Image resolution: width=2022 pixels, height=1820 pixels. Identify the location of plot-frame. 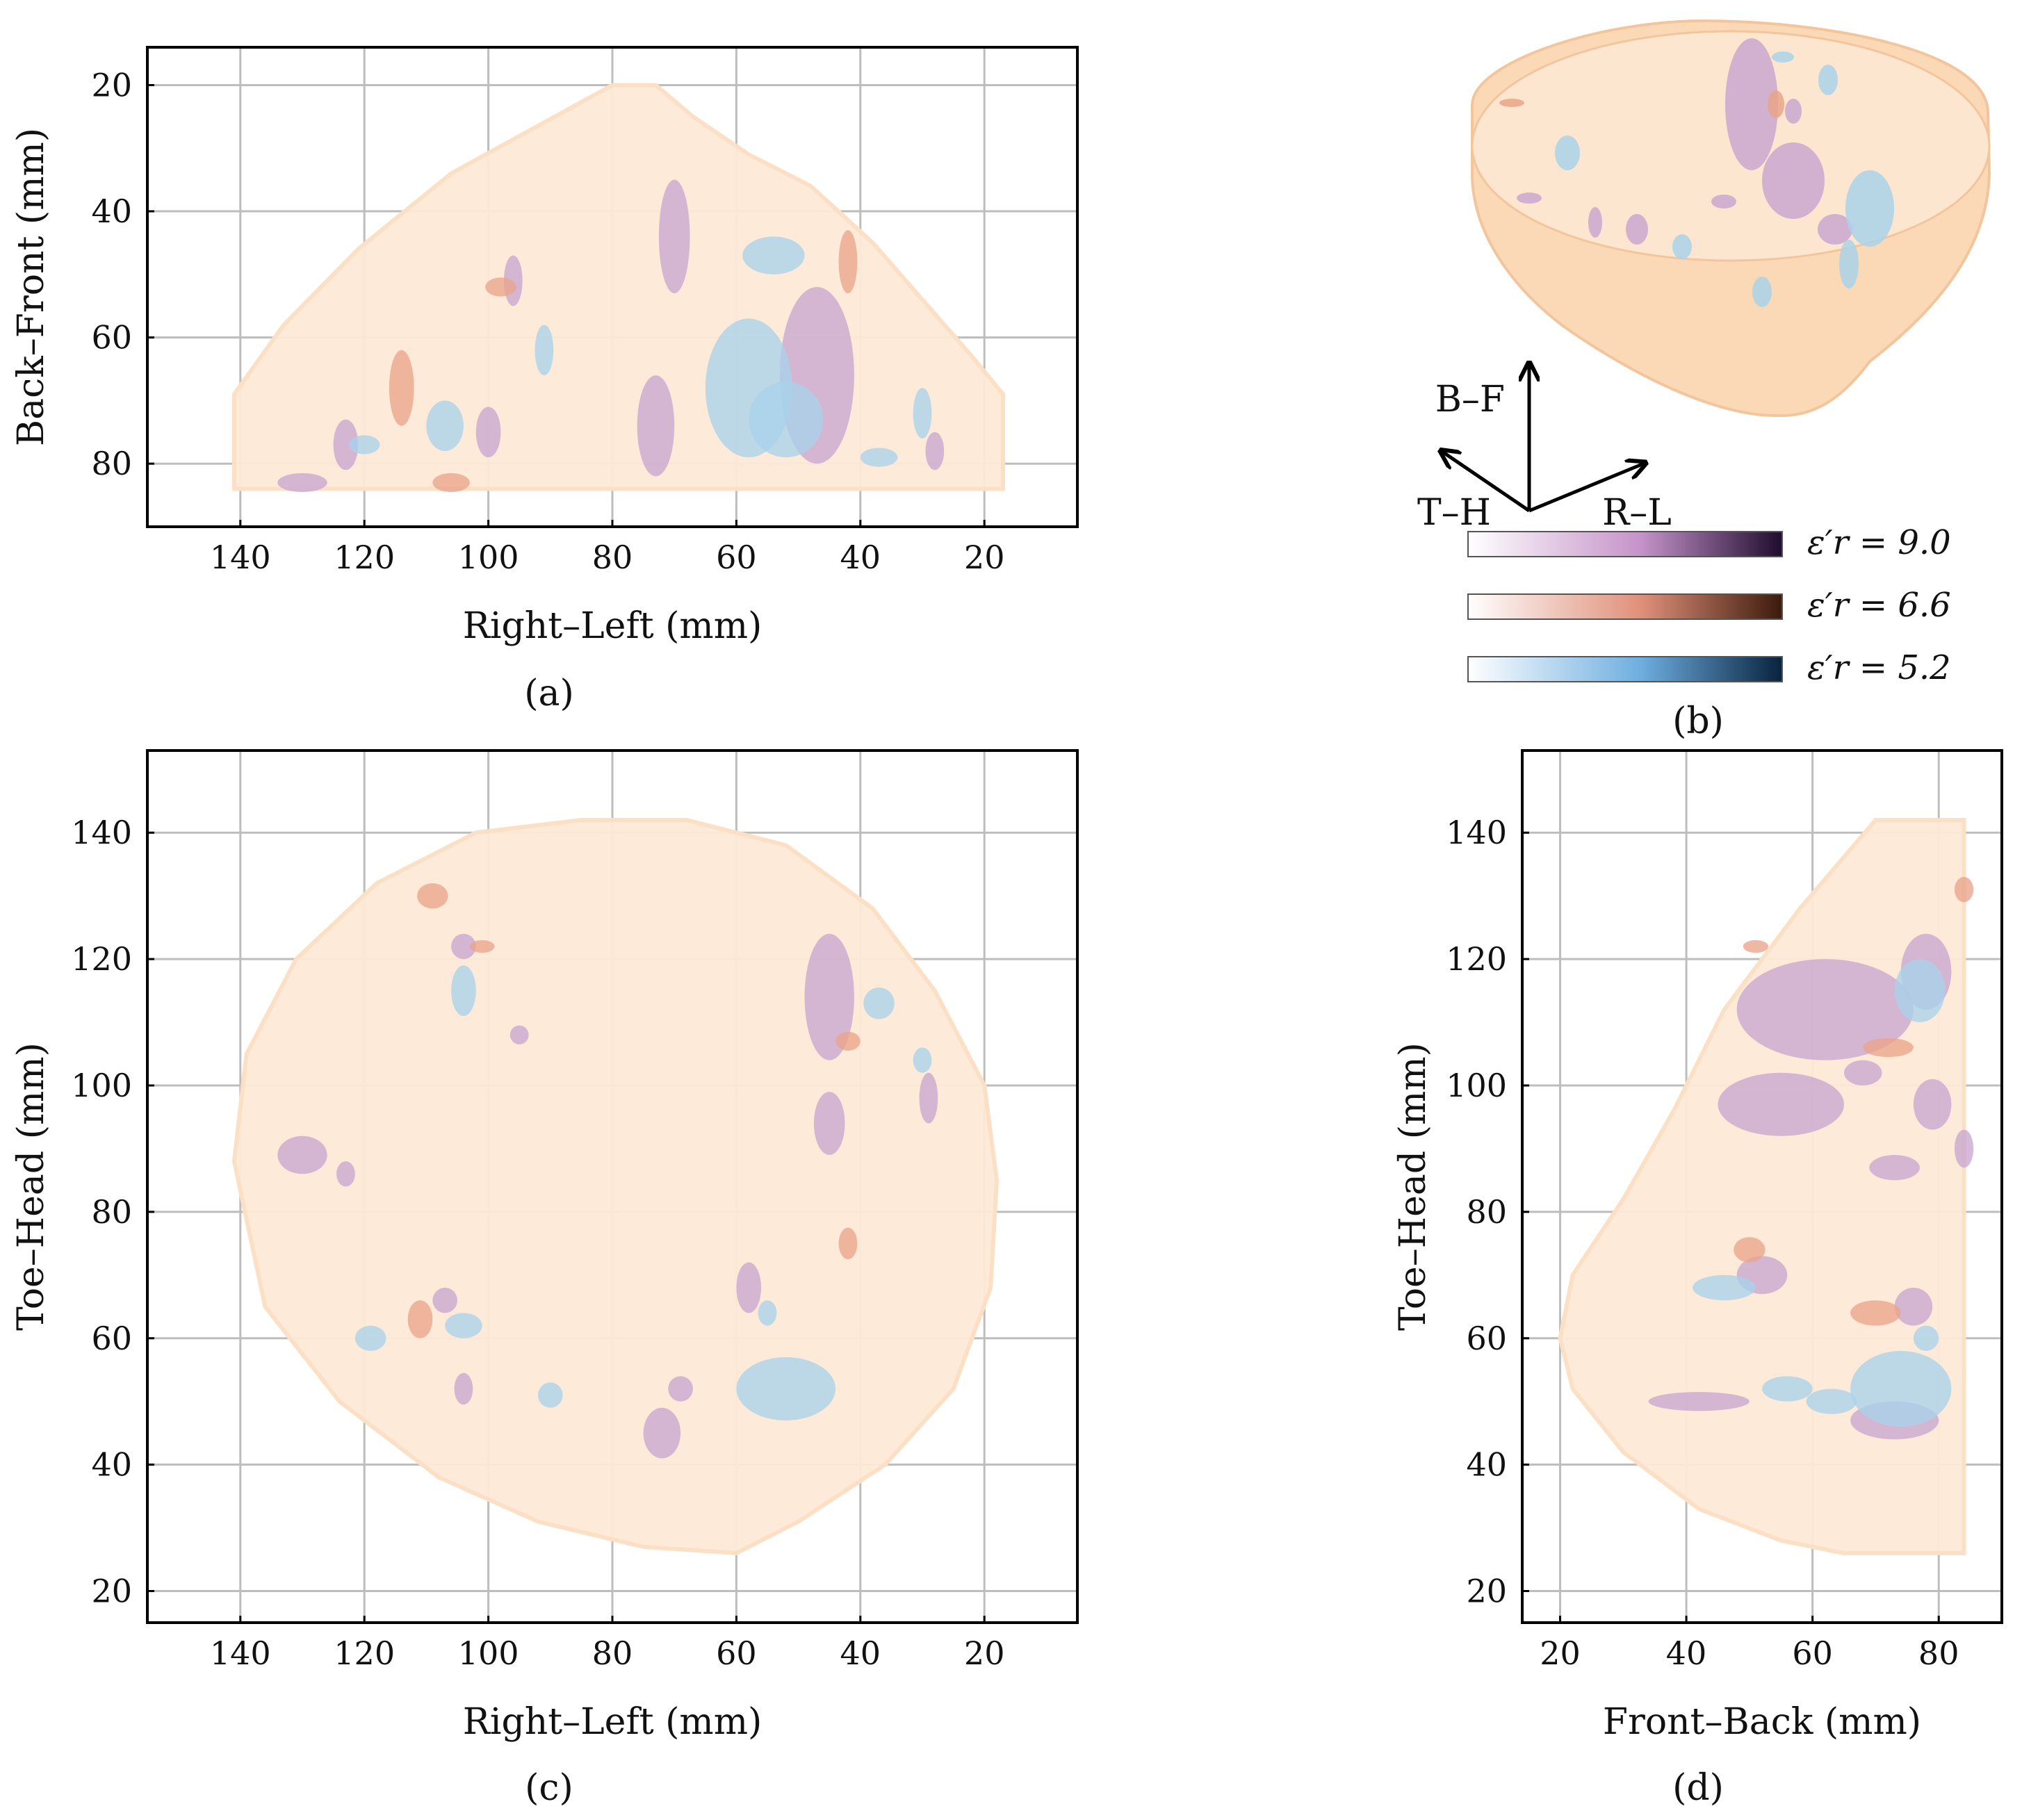
(1762, 1186).